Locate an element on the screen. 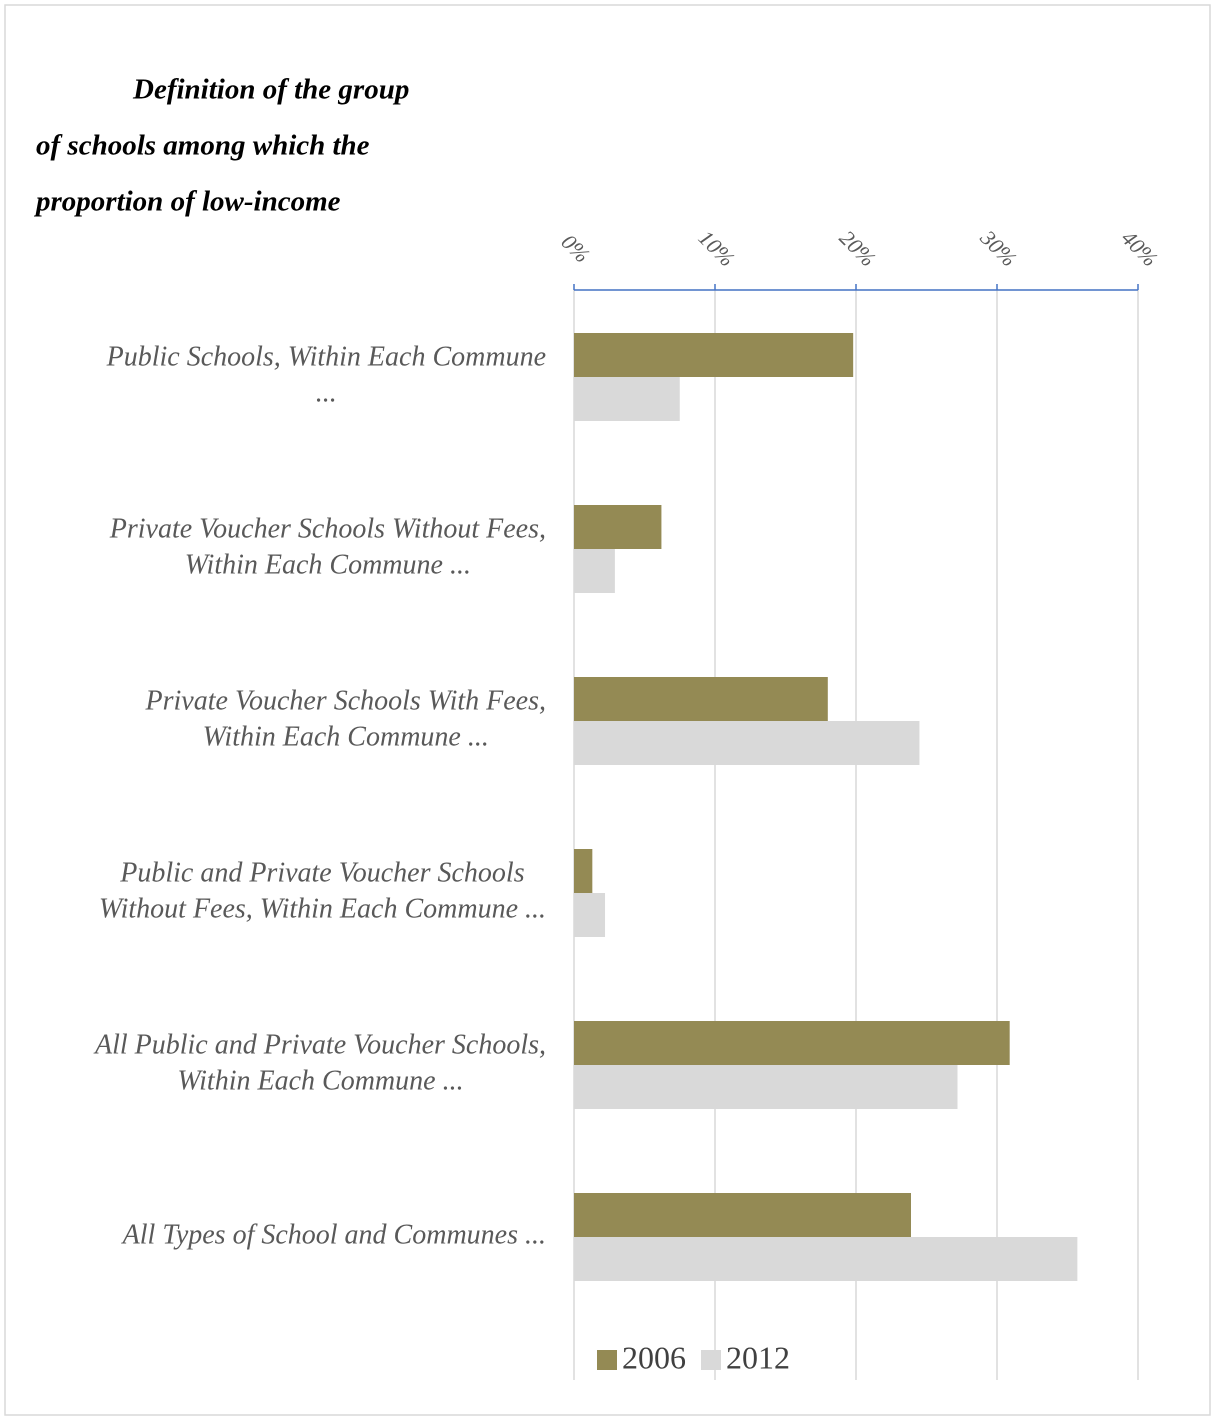 The image size is (1215, 1420). y-tick-label: Private Voucher Schools Without Fees, is located at coordinates (327, 528).